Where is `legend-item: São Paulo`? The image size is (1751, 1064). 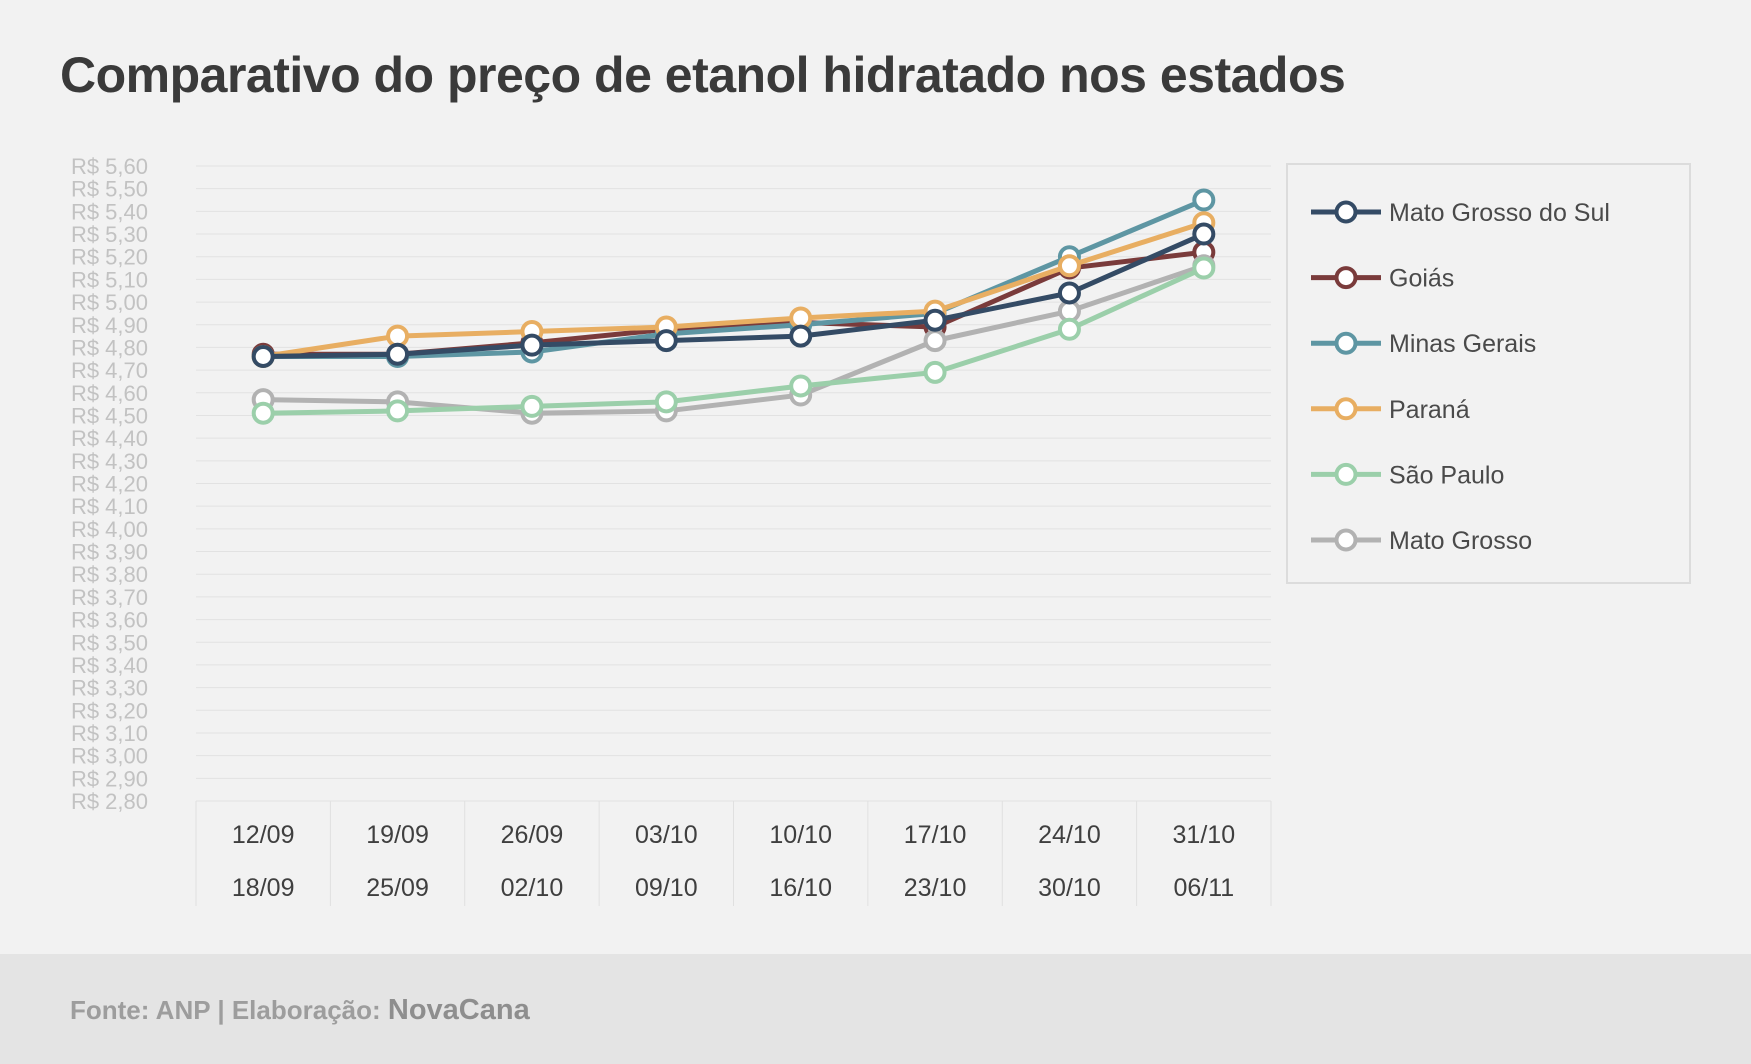
legend-item: São Paulo is located at coordinates (1407, 475).